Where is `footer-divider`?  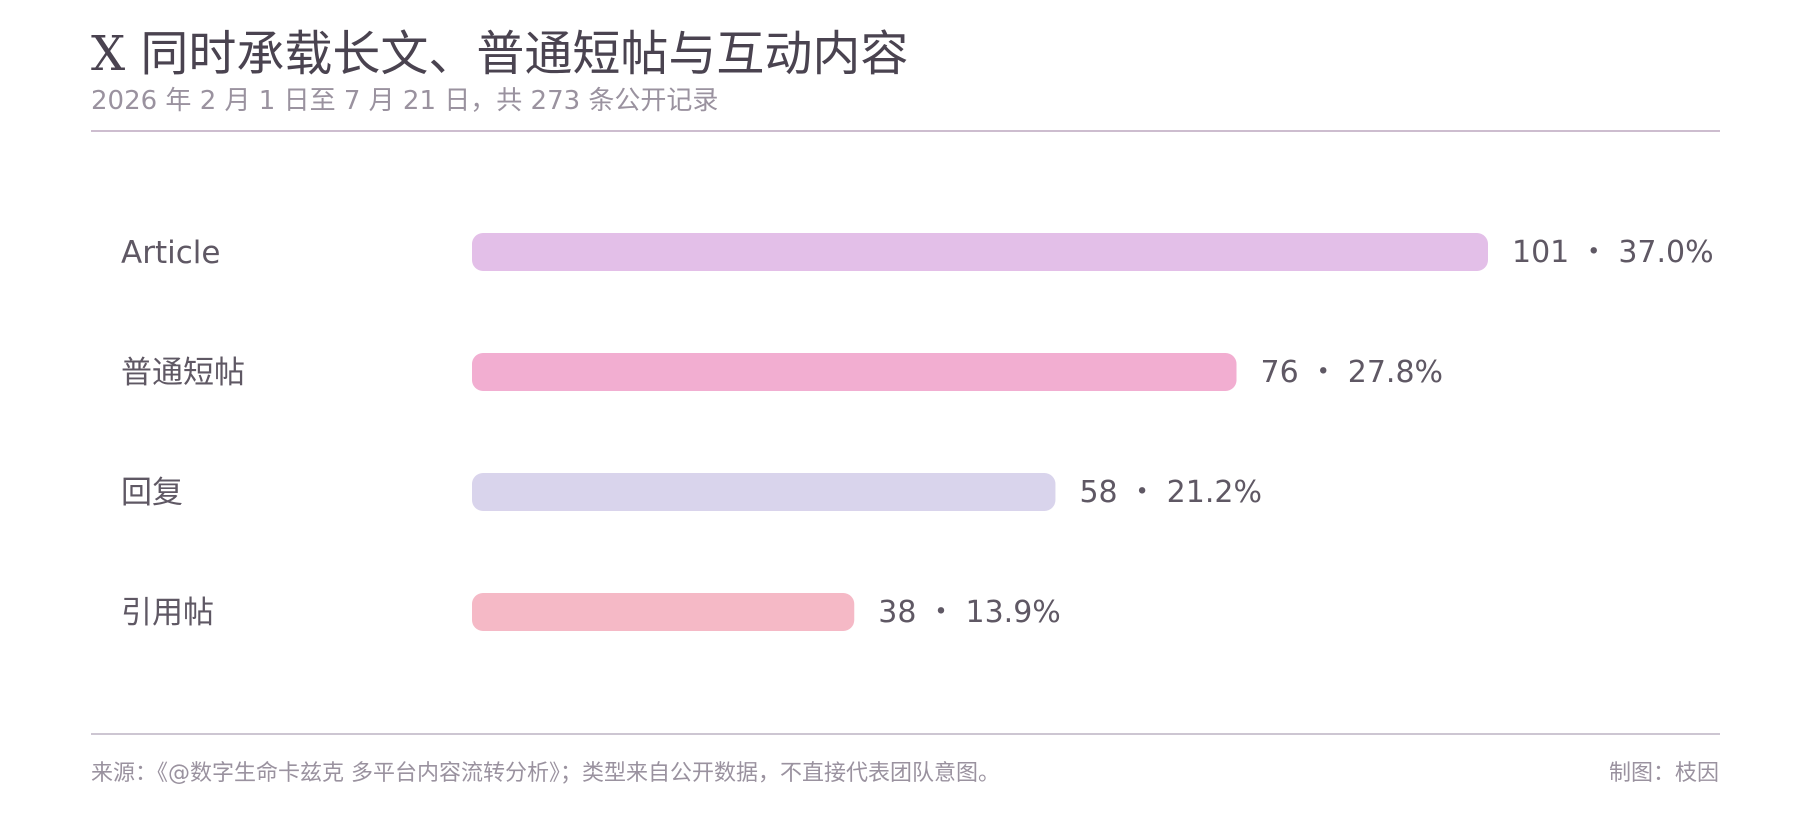 footer-divider is located at coordinates (905, 734).